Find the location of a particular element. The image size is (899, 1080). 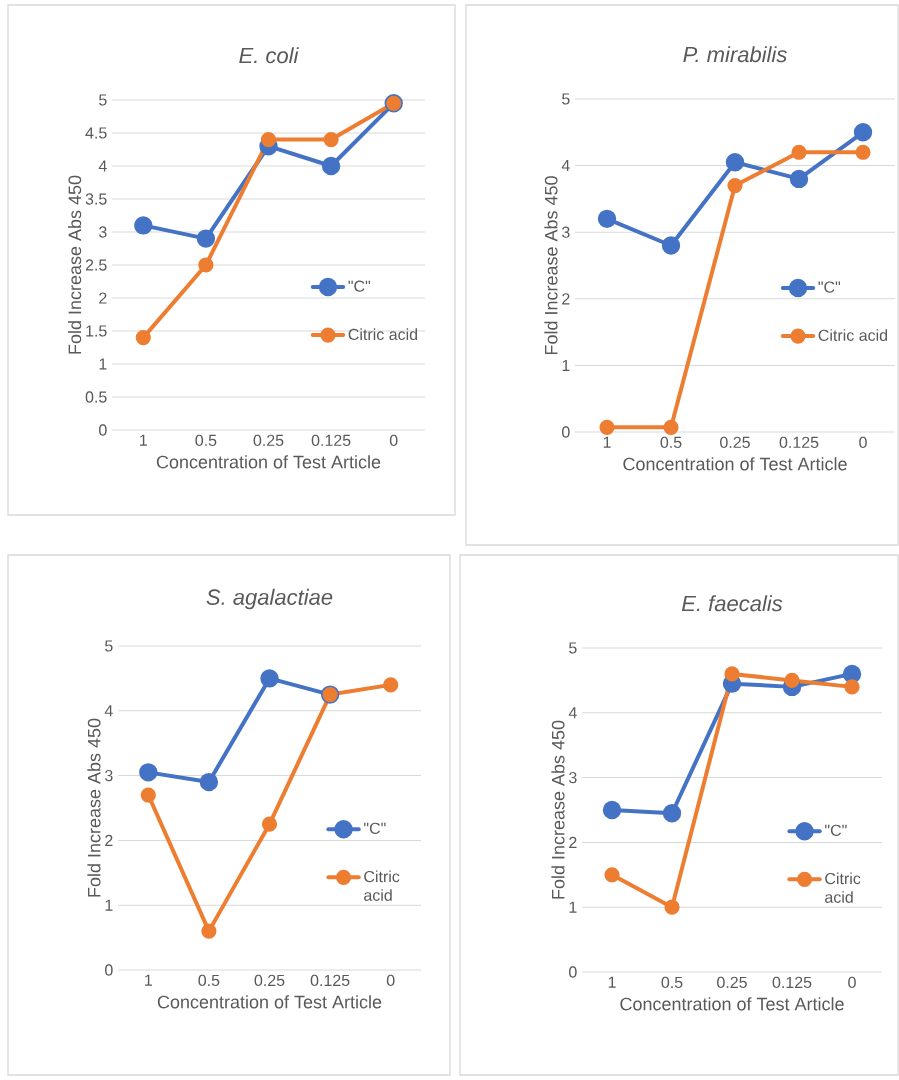

chart-title: E. coli is located at coordinates (269, 55).